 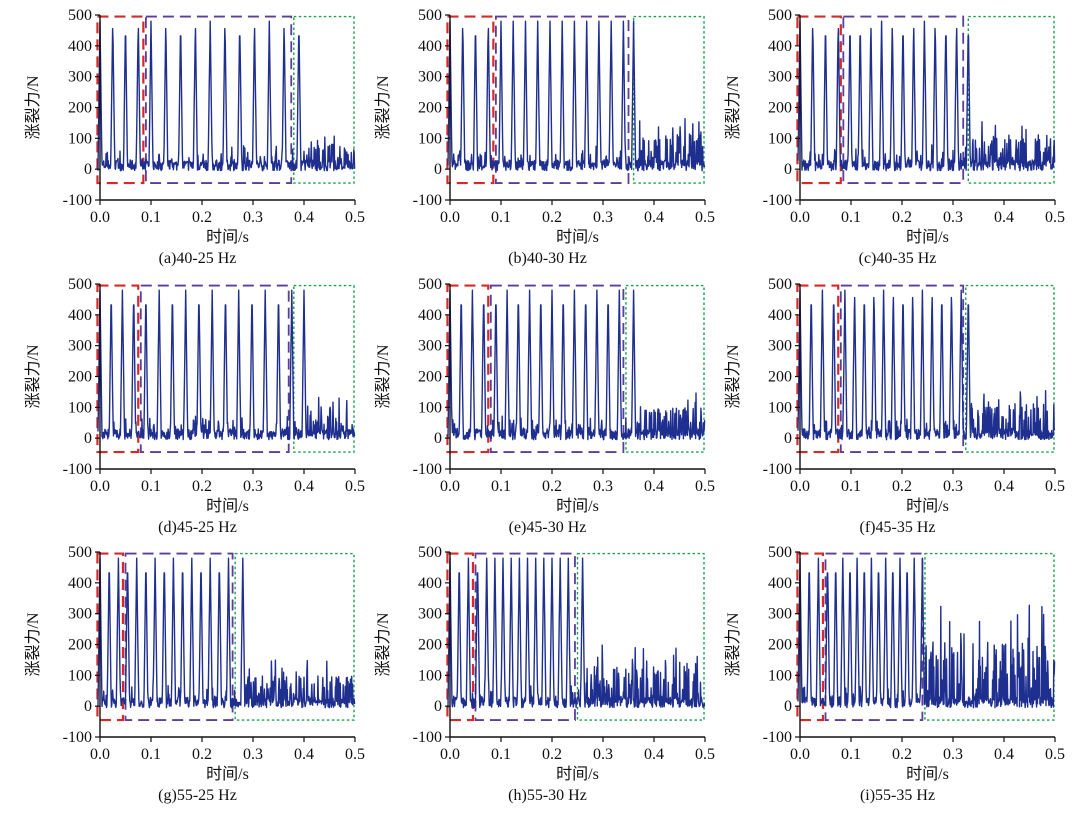 I want to click on panel-caption: (c)40-35 Hz, so click(x=898, y=258).